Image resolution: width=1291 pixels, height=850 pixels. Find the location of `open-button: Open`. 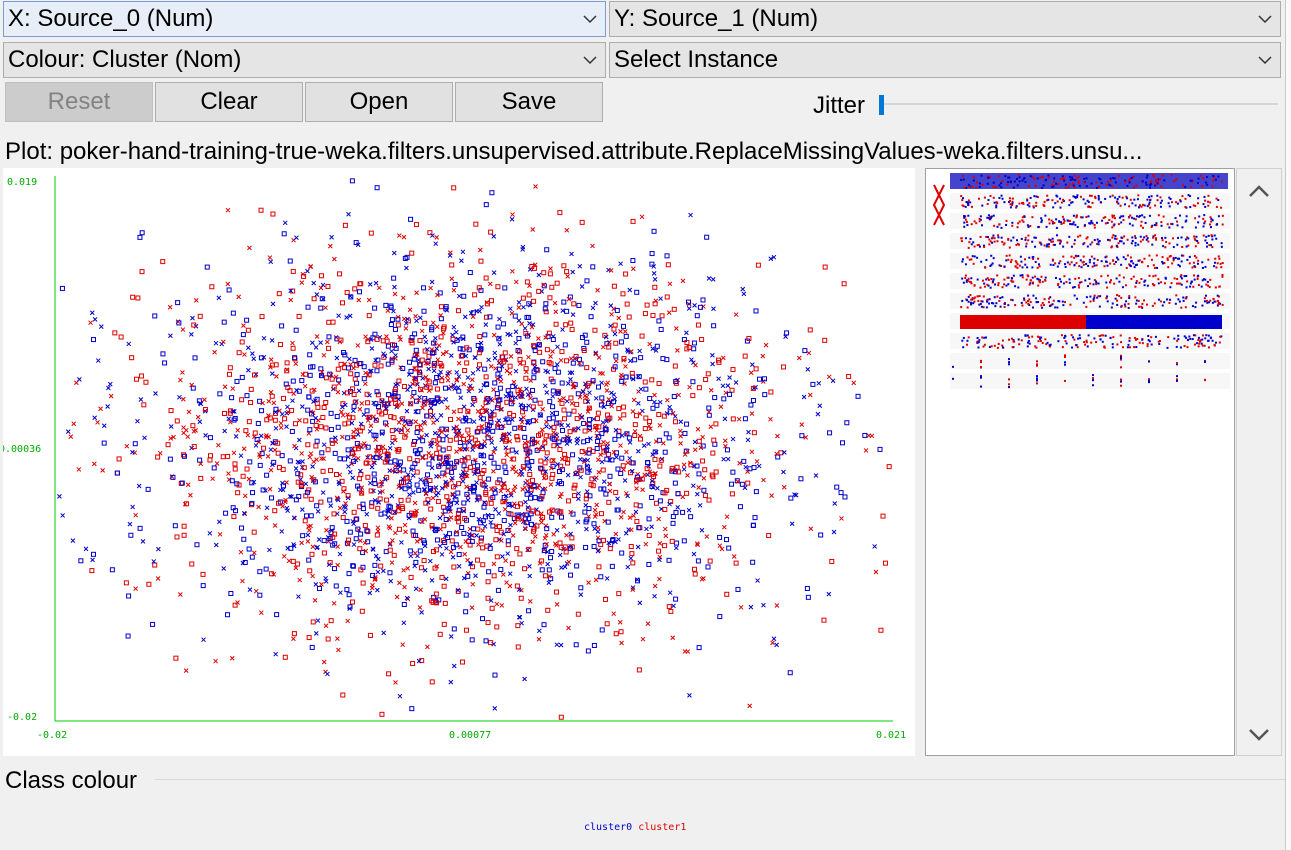

open-button: Open is located at coordinates (379, 102).